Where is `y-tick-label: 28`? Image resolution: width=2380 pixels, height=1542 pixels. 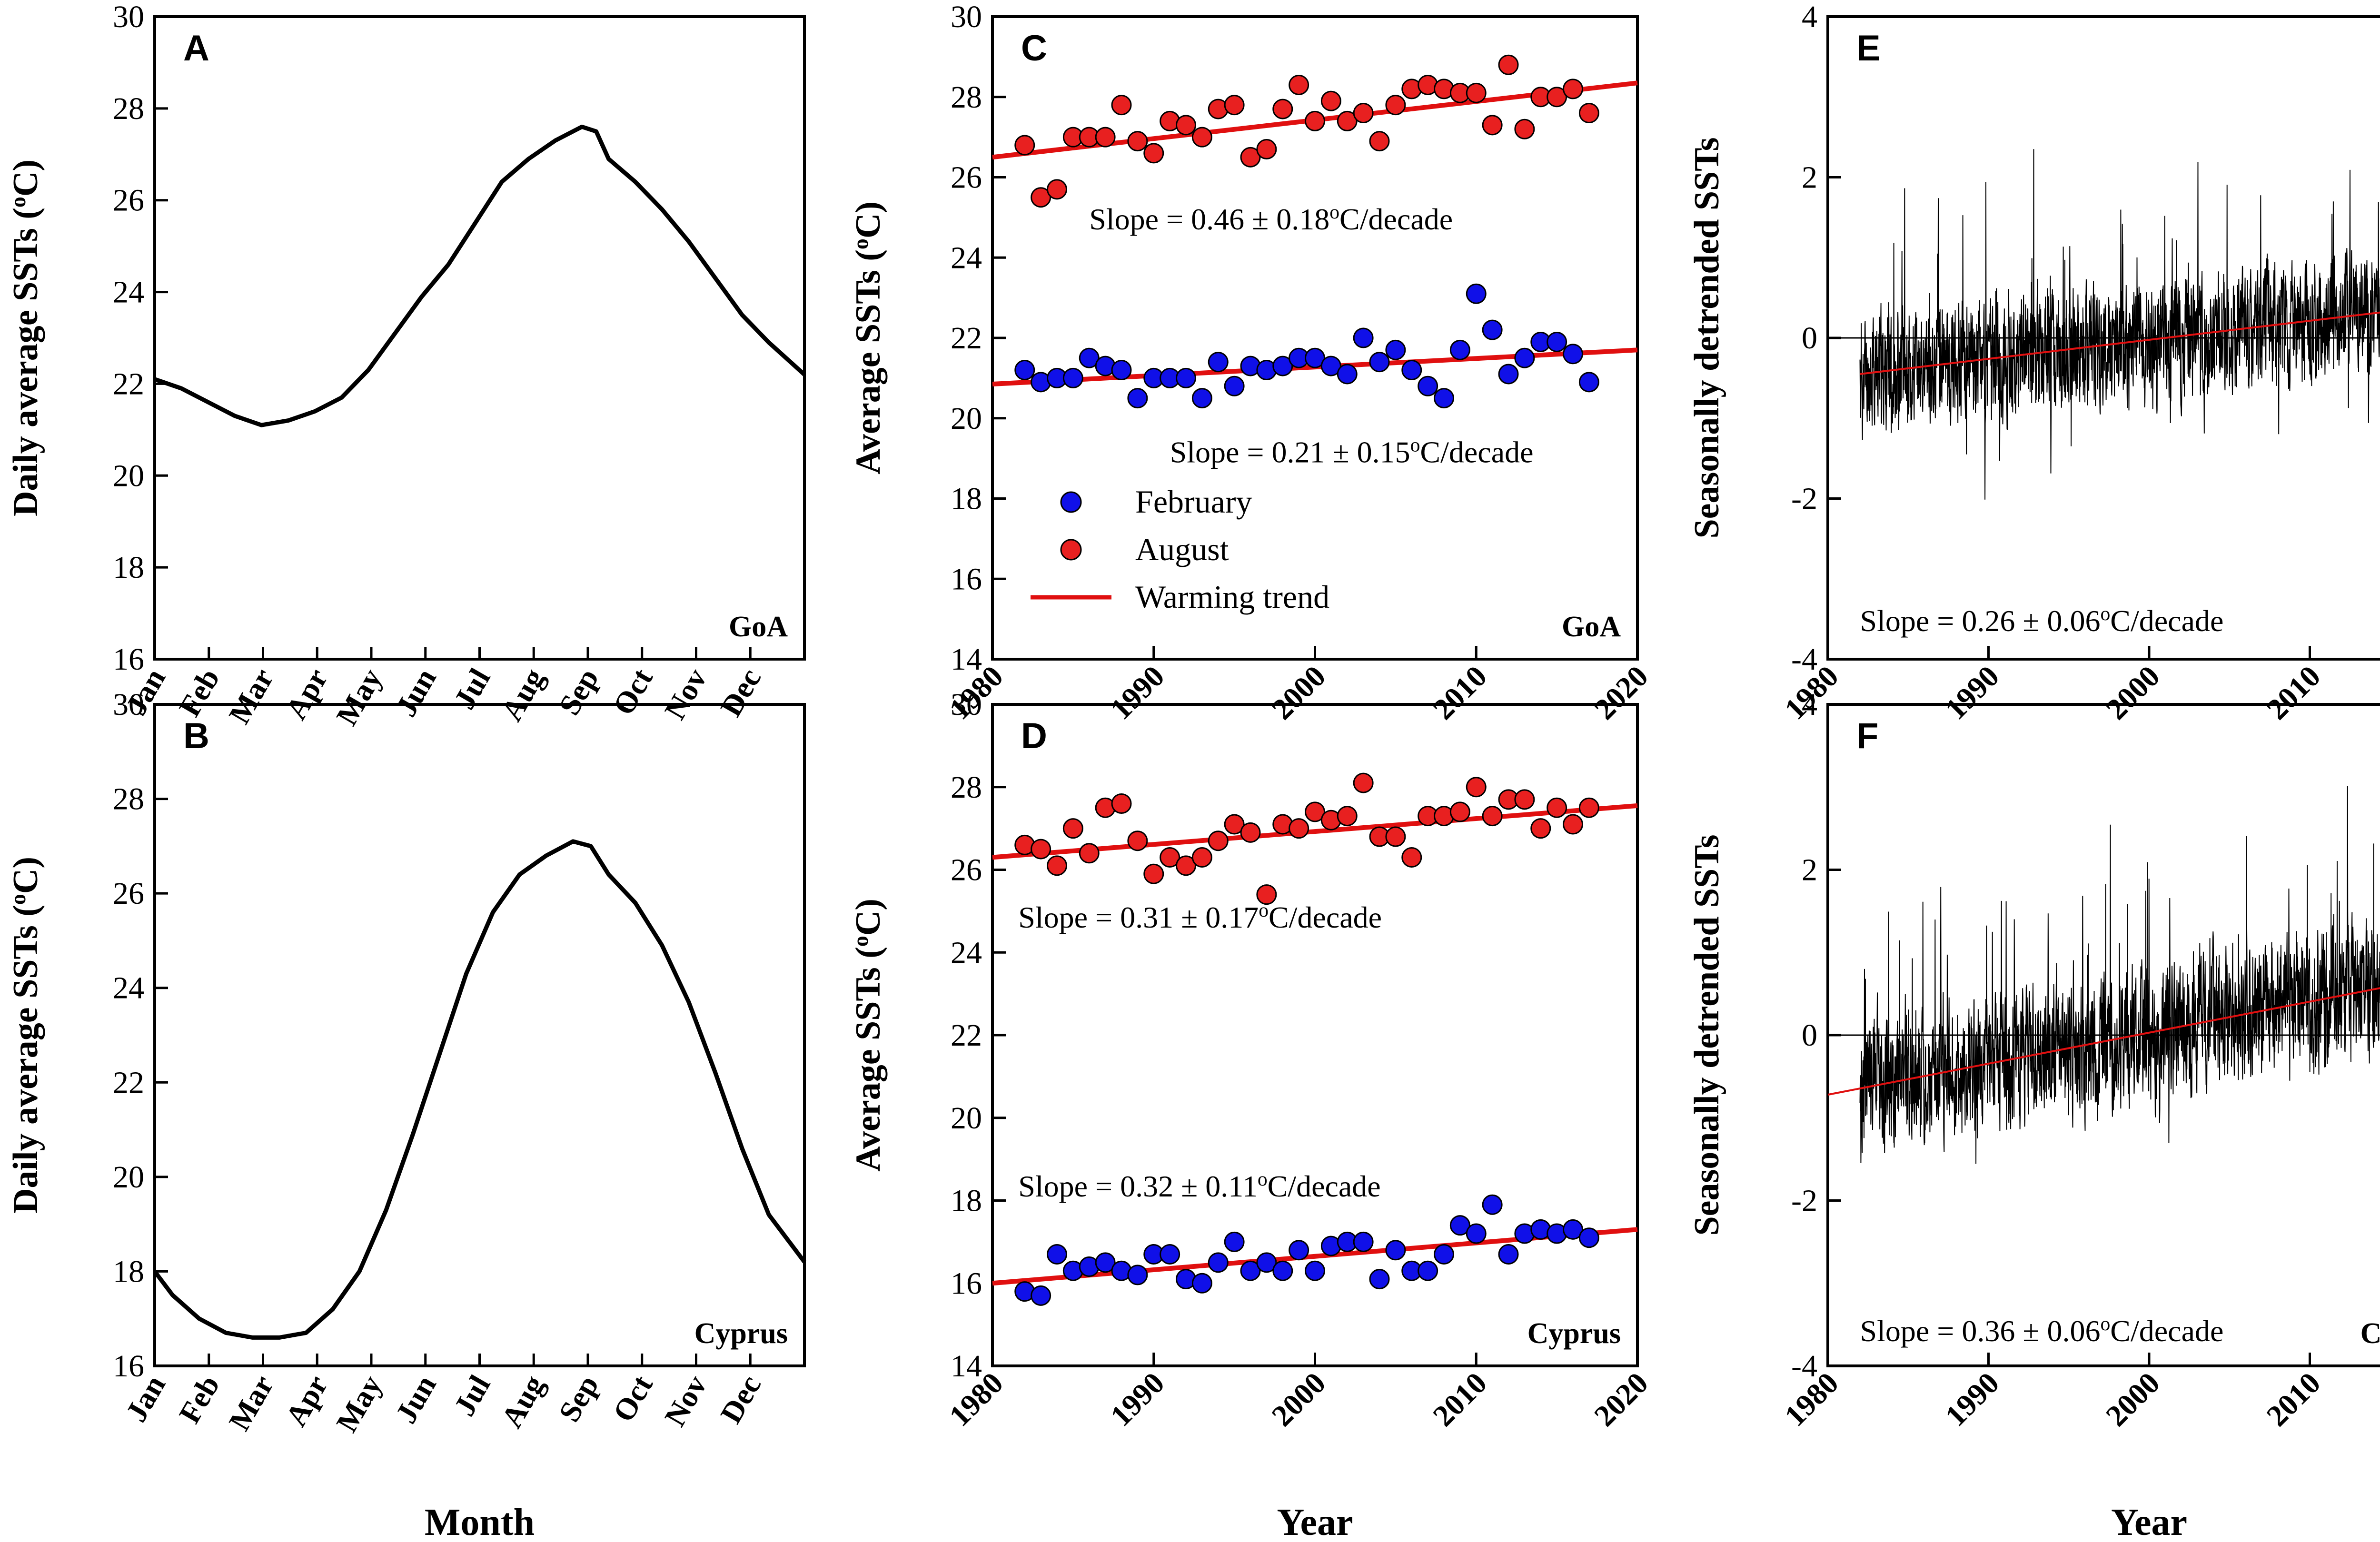 y-tick-label: 28 is located at coordinates (966, 788).